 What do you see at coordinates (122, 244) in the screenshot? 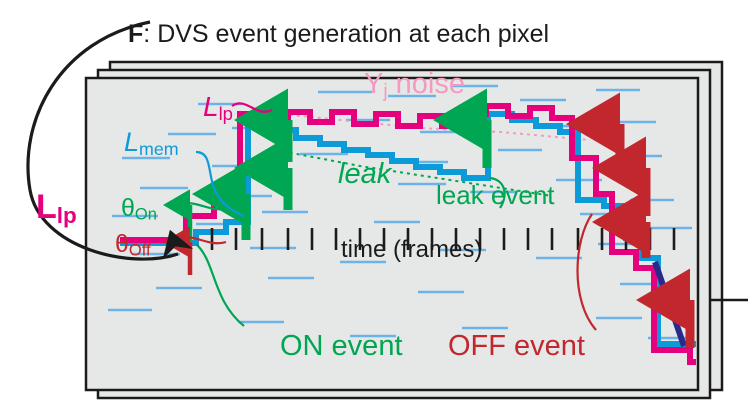
I see `theta-off-symbol: θ` at bounding box center [122, 244].